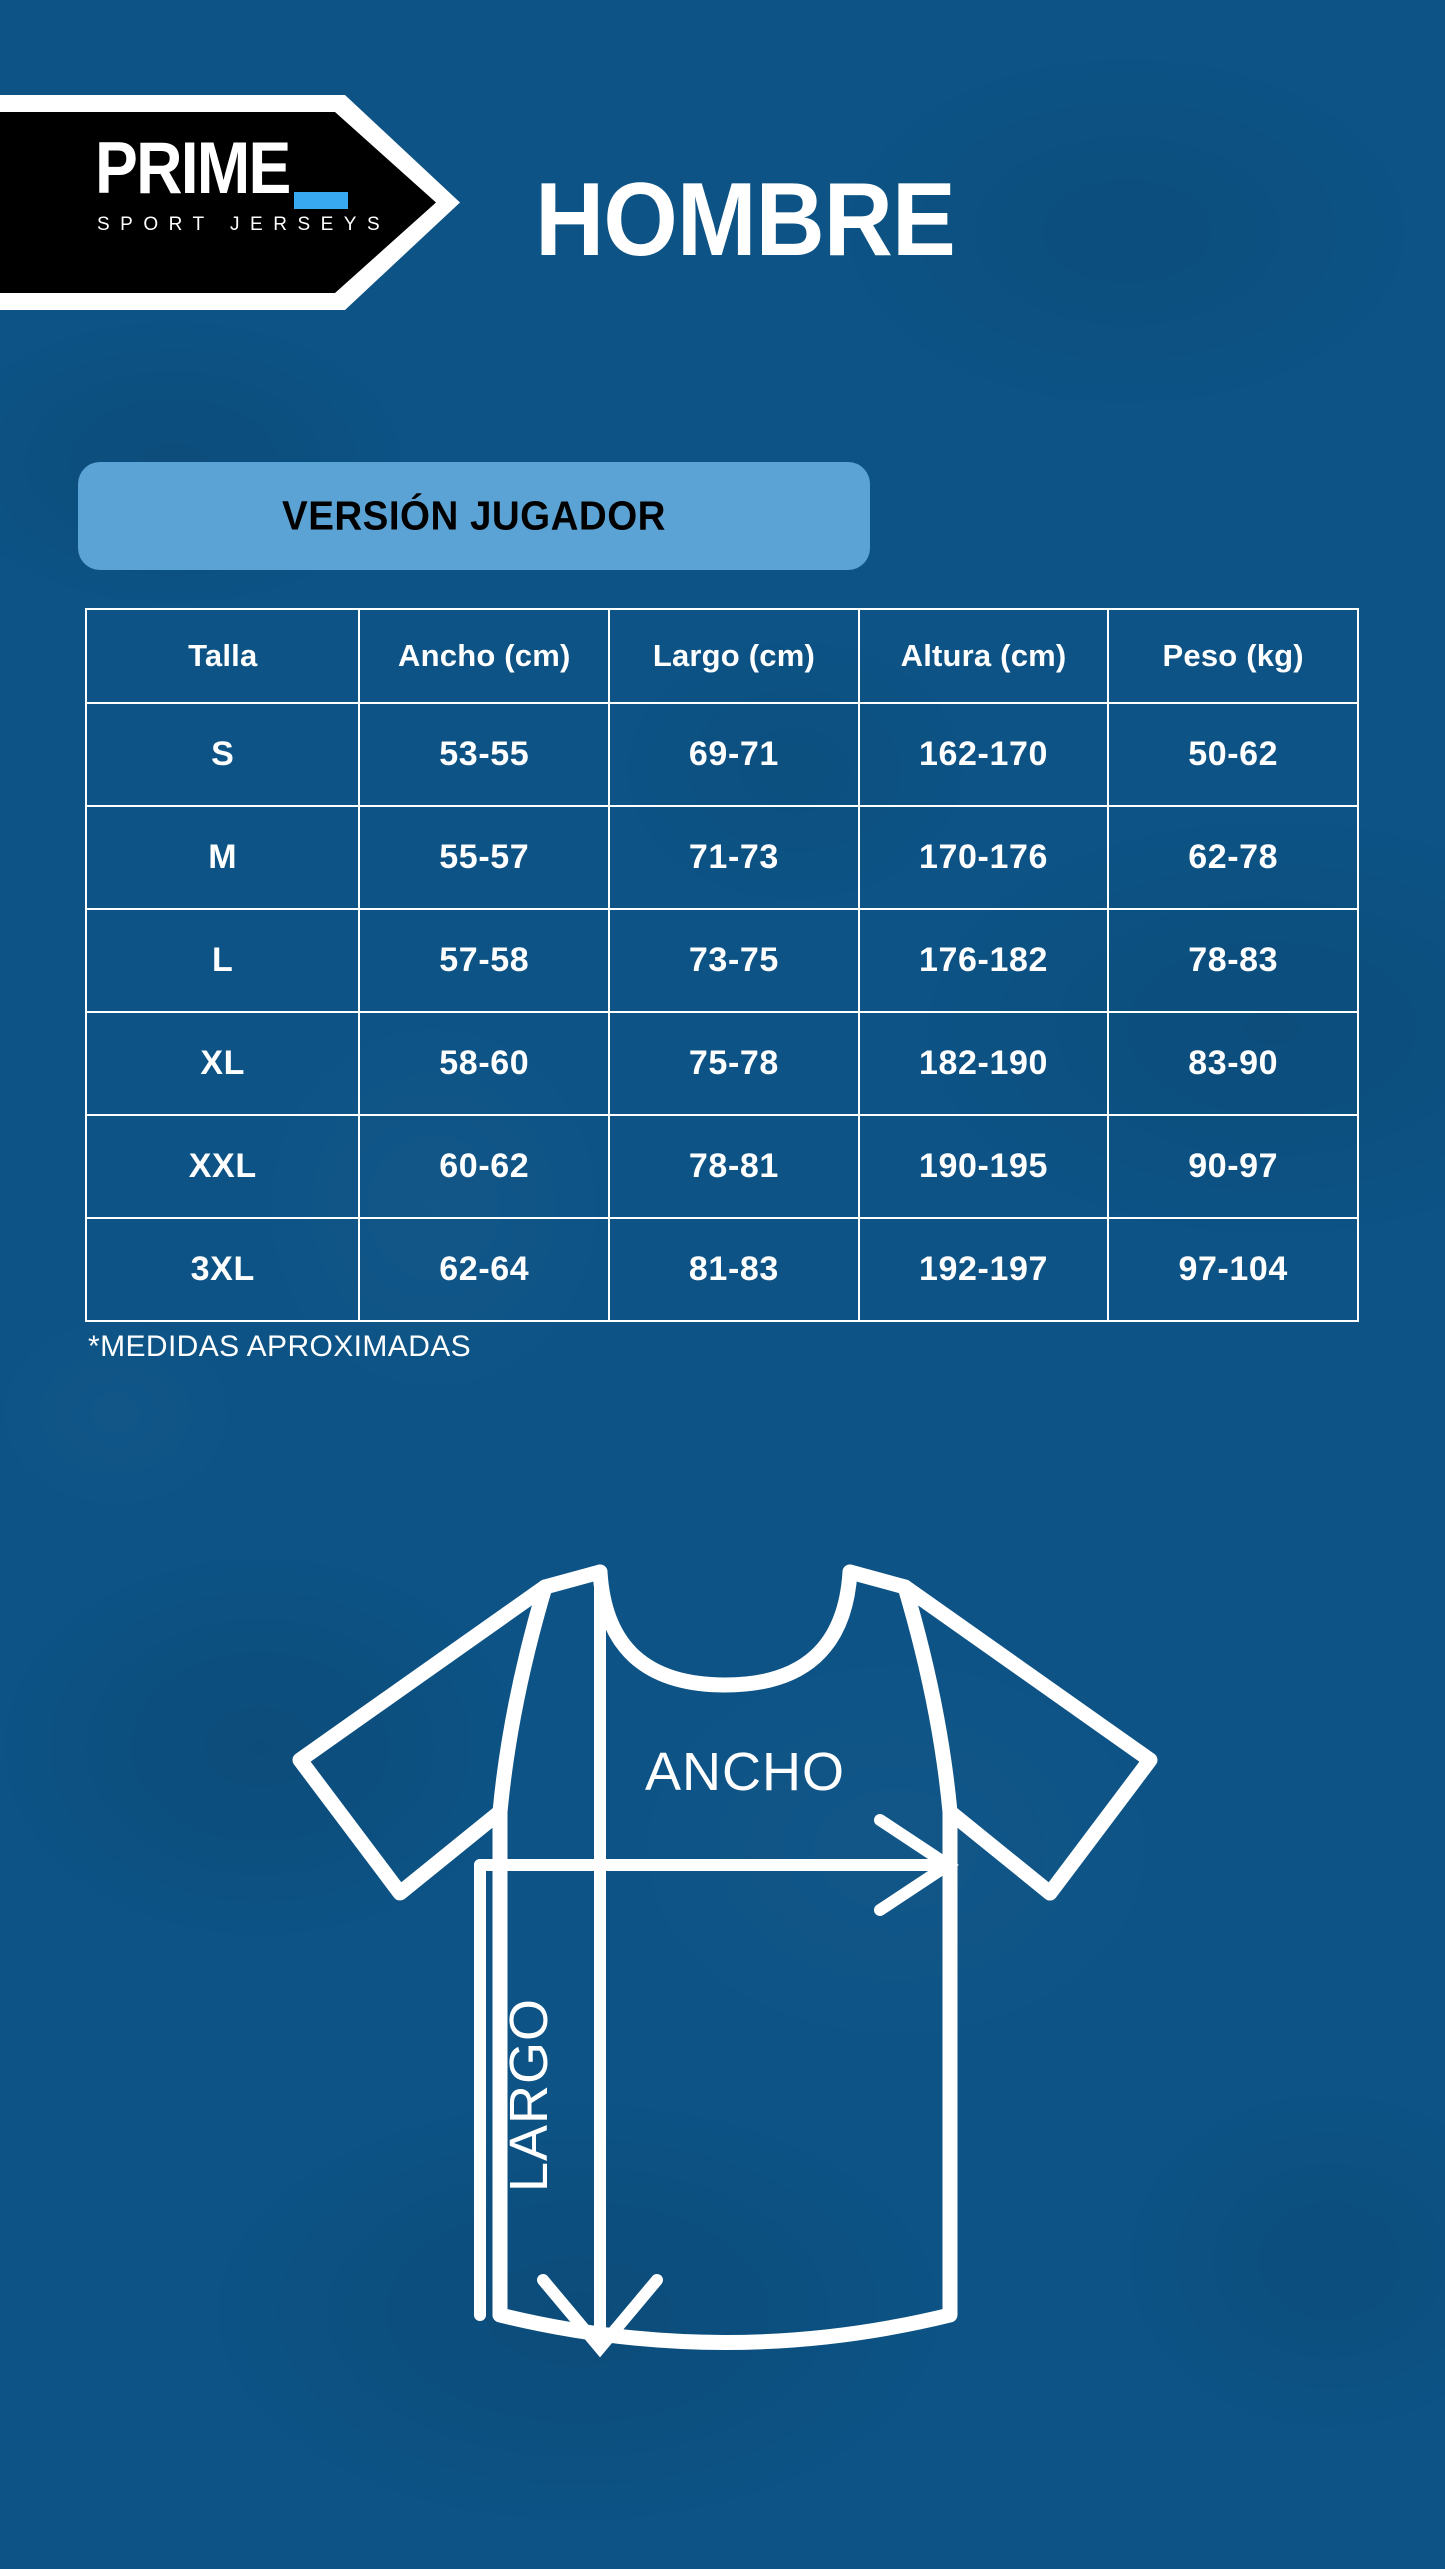  I want to click on measurements-note: *MEDIDAS APROXIMADAS, so click(280, 1346).